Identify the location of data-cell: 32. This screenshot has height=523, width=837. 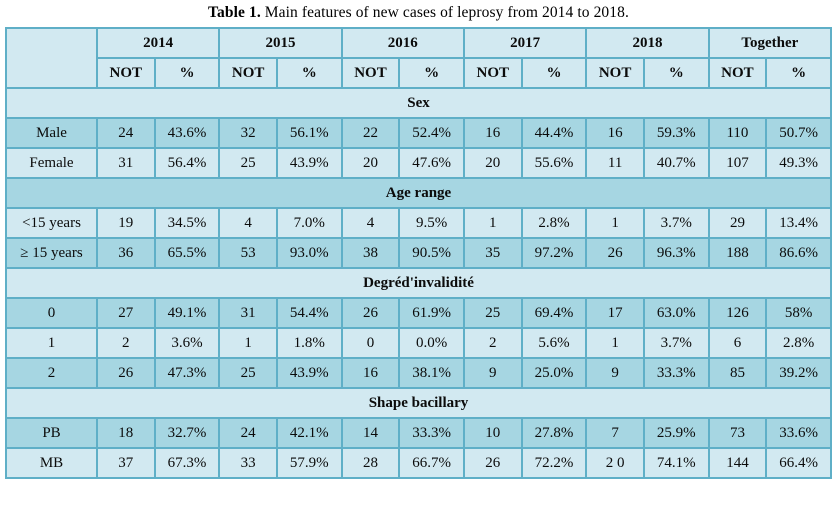
(248, 133).